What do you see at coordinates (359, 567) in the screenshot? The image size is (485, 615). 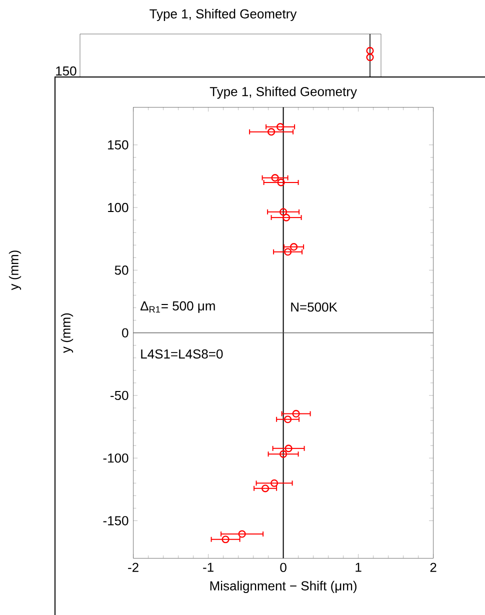 I see `x-tick-label: 1` at bounding box center [359, 567].